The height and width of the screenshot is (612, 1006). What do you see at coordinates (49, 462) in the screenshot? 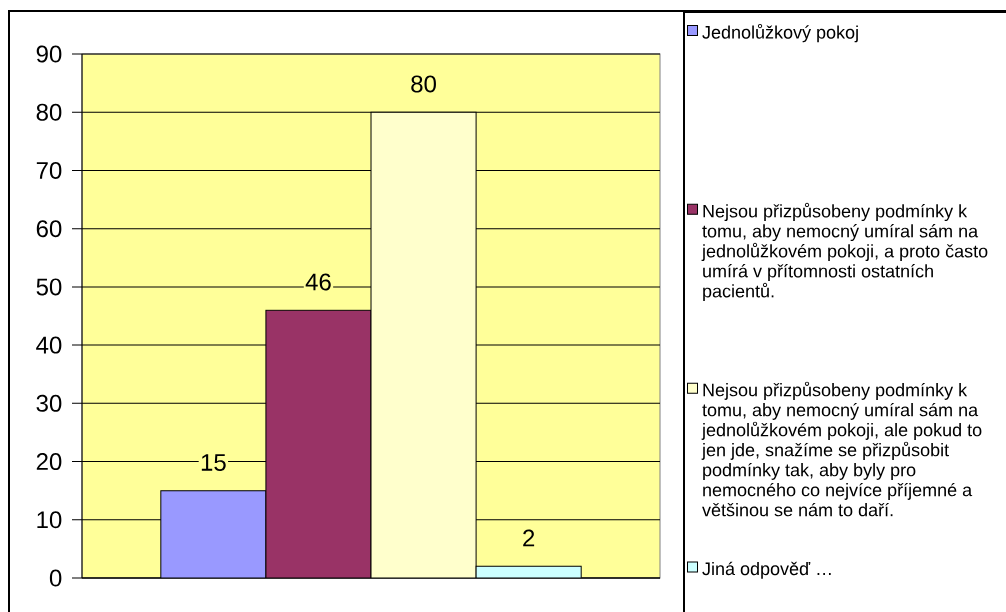
I see `y-tick-label: 20` at bounding box center [49, 462].